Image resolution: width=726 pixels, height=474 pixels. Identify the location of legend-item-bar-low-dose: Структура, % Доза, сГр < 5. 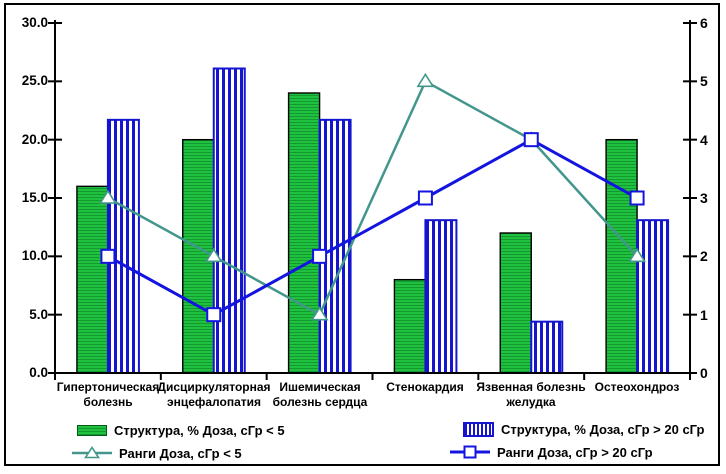
(181, 430).